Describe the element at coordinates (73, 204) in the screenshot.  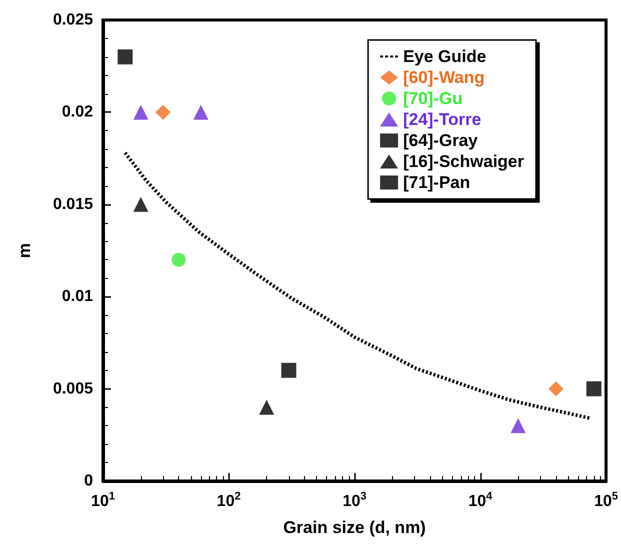
I see `y-tick-label: 0.015` at that location.